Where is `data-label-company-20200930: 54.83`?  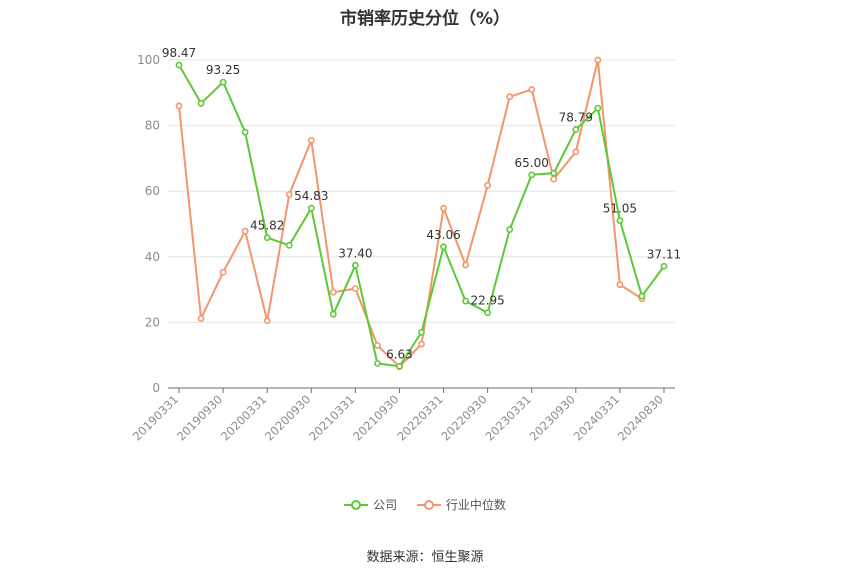 data-label-company-20200930: 54.83 is located at coordinates (311, 196).